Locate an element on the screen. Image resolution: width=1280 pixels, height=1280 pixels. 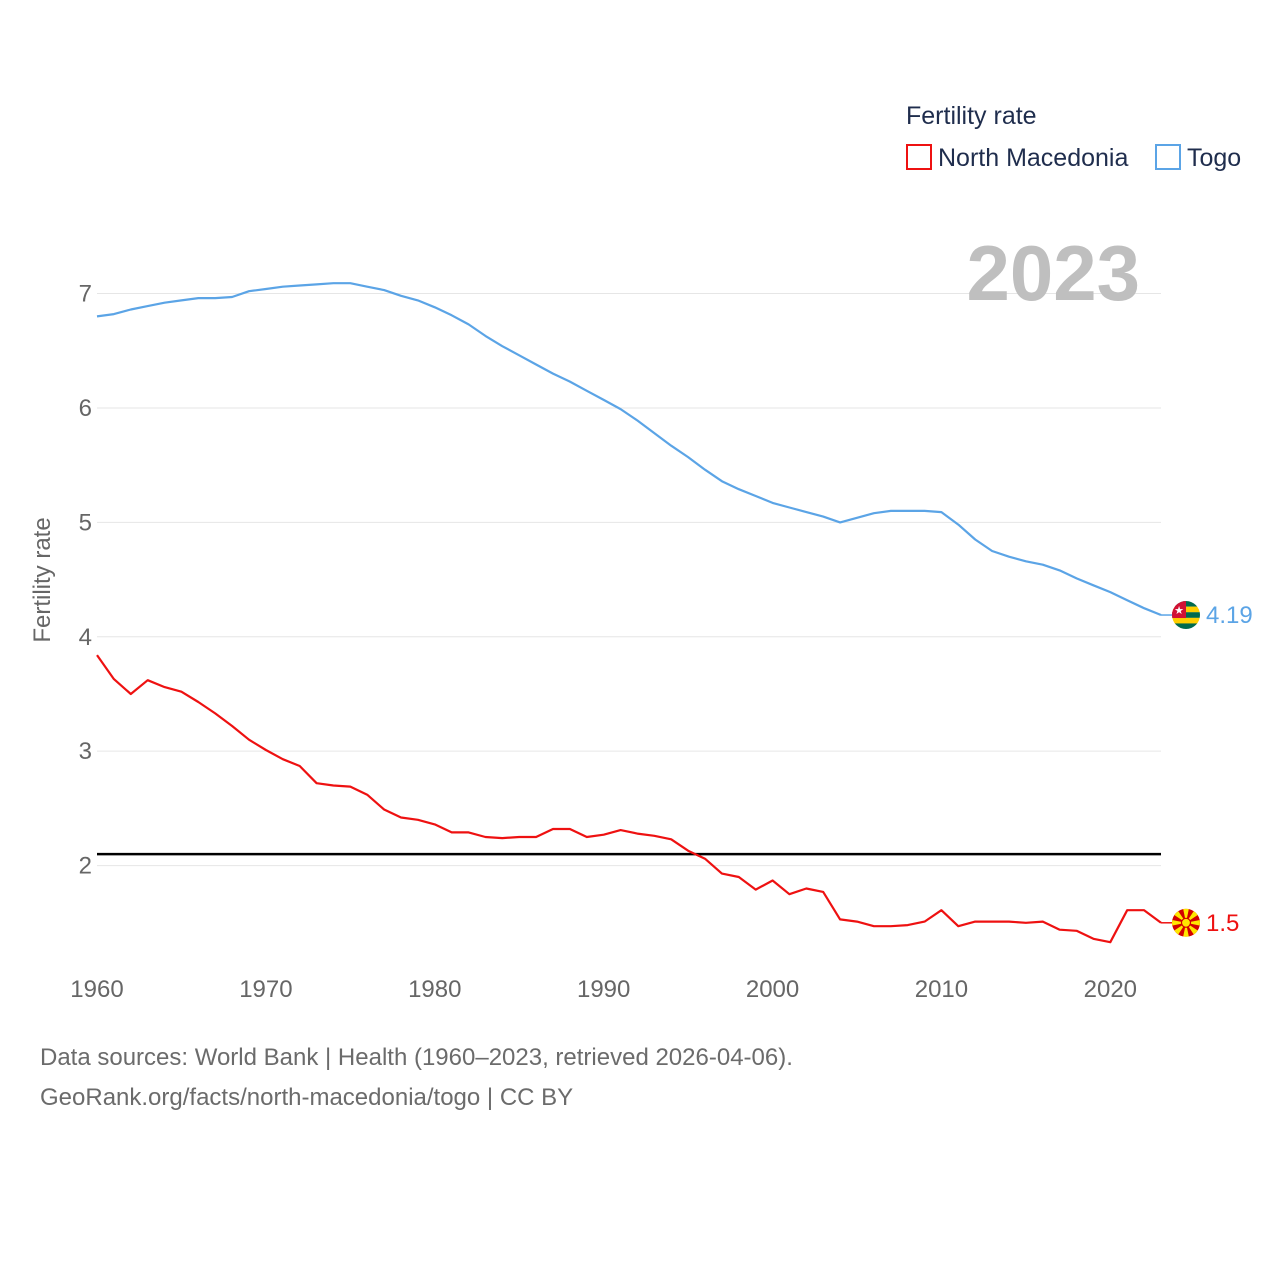
y-axis-title: Fertility rate is located at coordinates (42, 579).